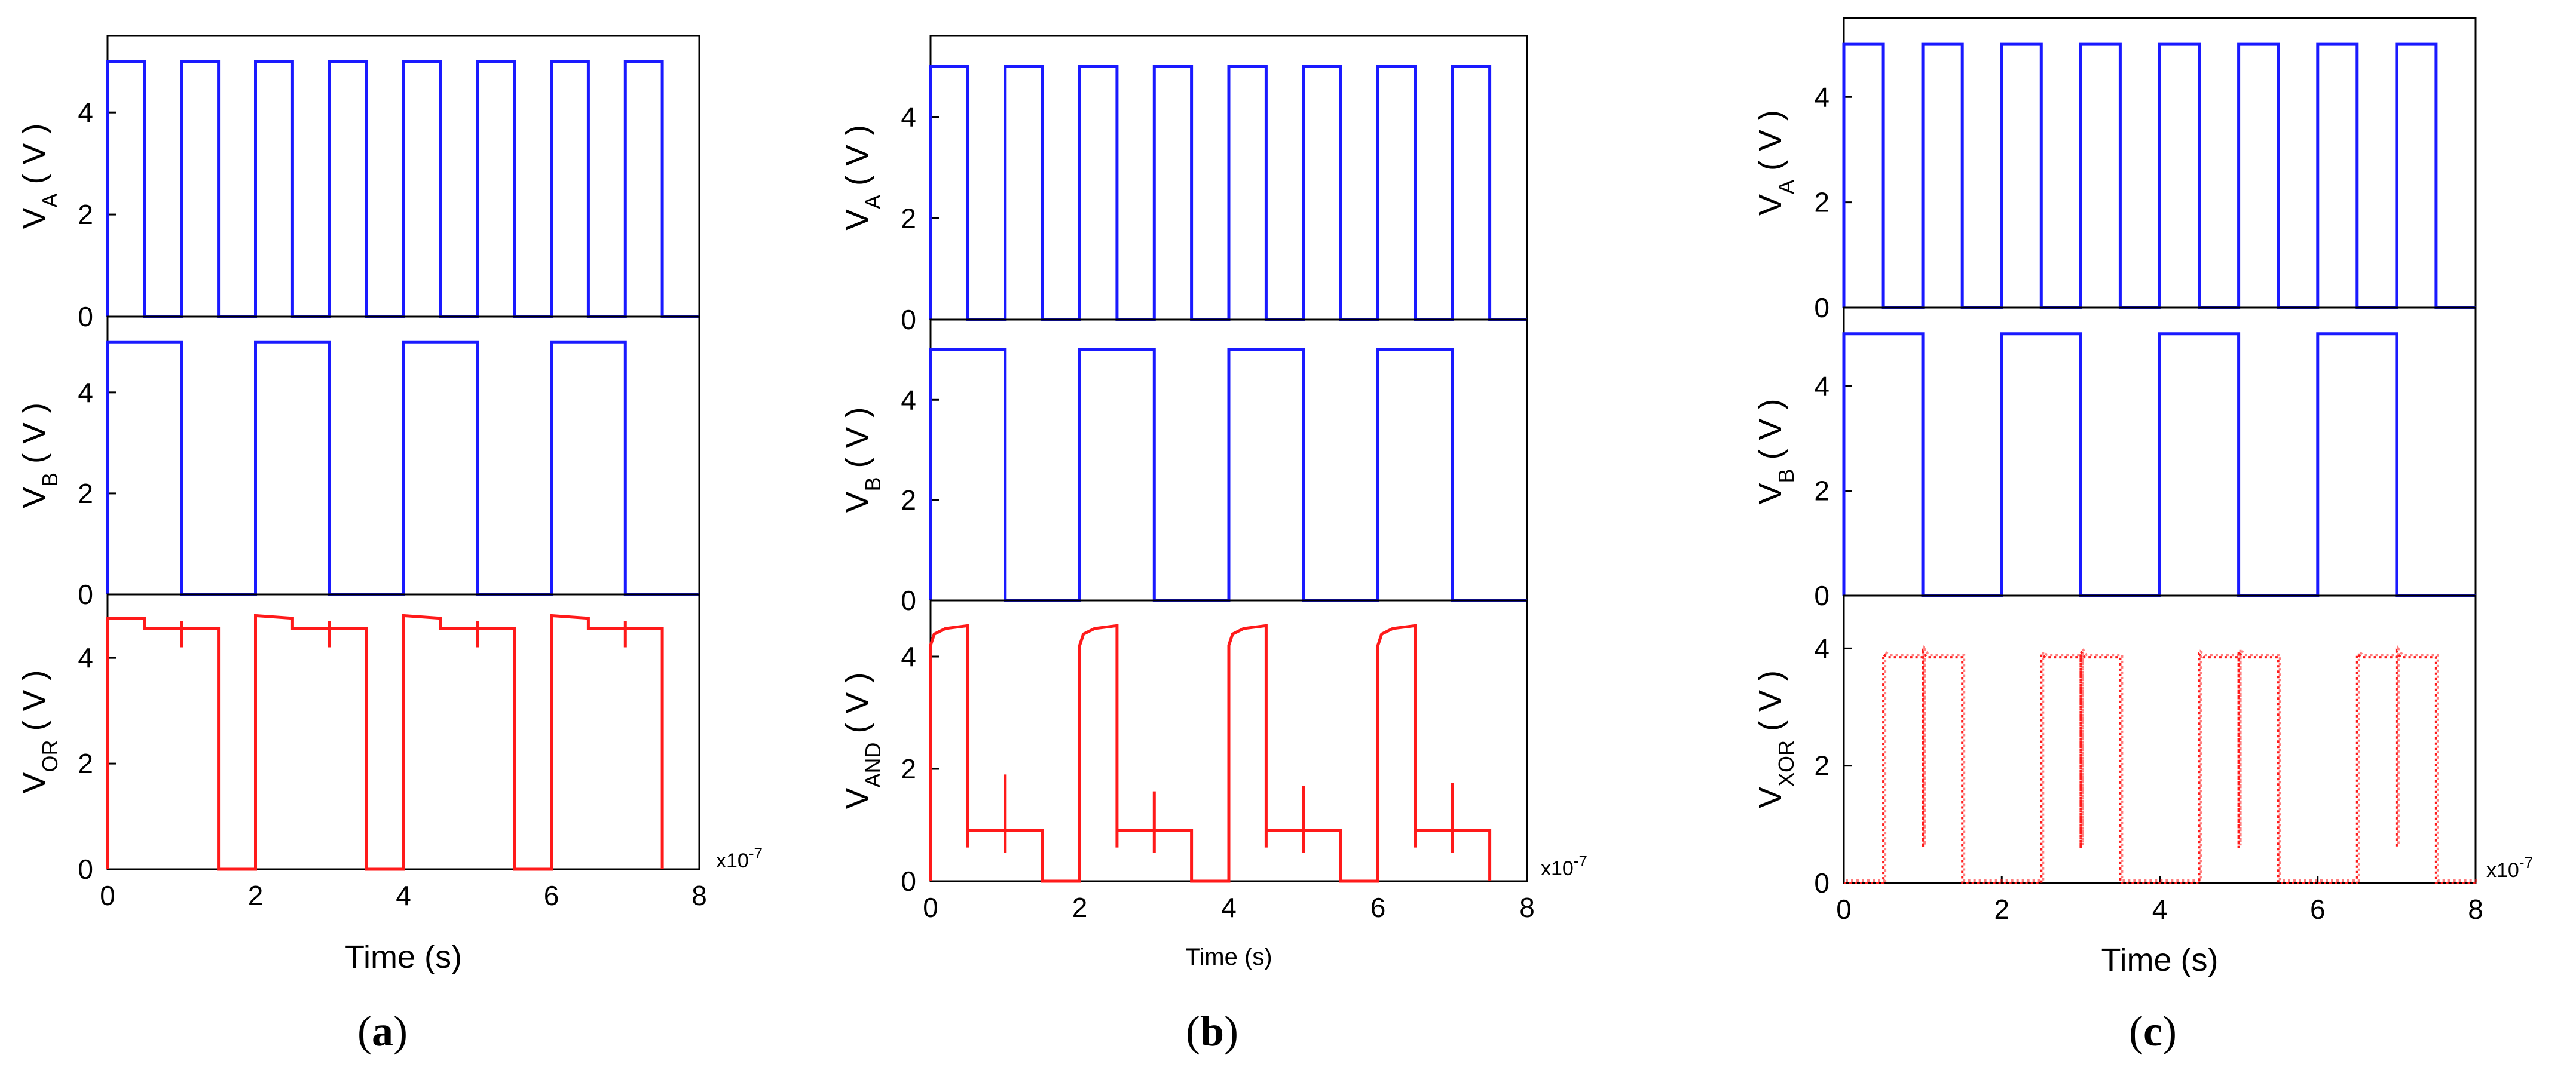 The width and height of the screenshot is (2576, 1067). What do you see at coordinates (50, 756) in the screenshot?
I see `y-axis-label-sub: OR` at bounding box center [50, 756].